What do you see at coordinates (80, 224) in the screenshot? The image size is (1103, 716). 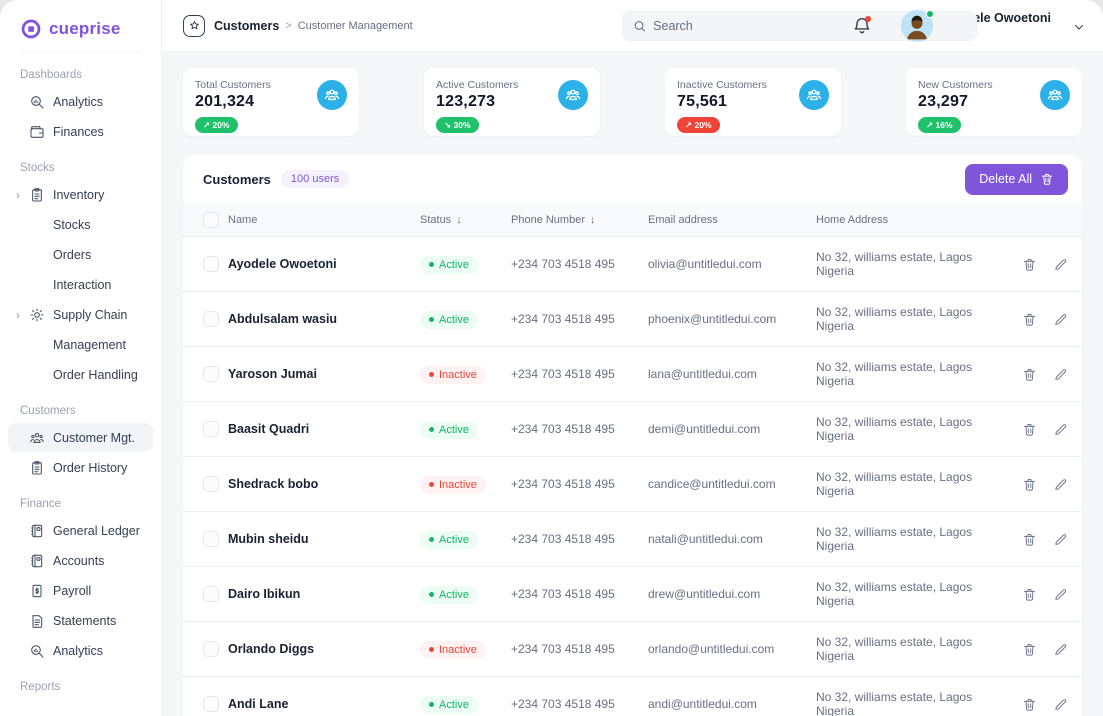 I see `sidebar-item-stocks: Stocks` at bounding box center [80, 224].